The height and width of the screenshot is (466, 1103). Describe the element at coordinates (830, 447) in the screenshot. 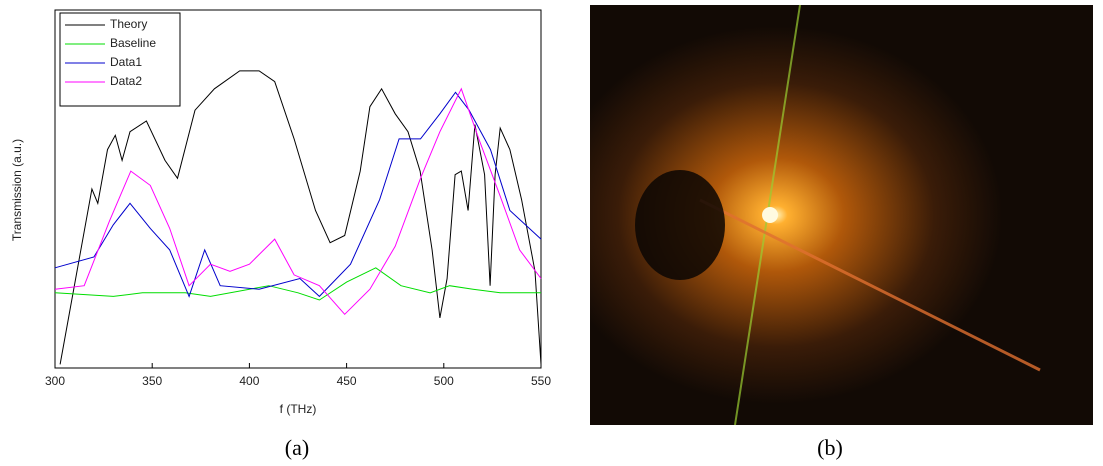

I see `caption: (b)` at that location.